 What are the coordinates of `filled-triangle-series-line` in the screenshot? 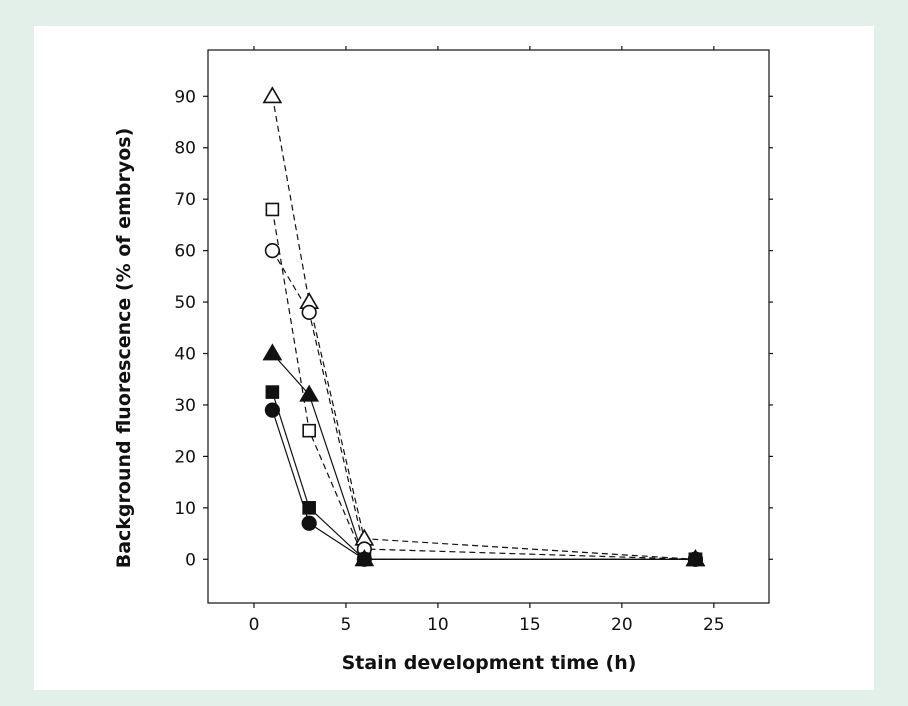 It's located at (483, 456).